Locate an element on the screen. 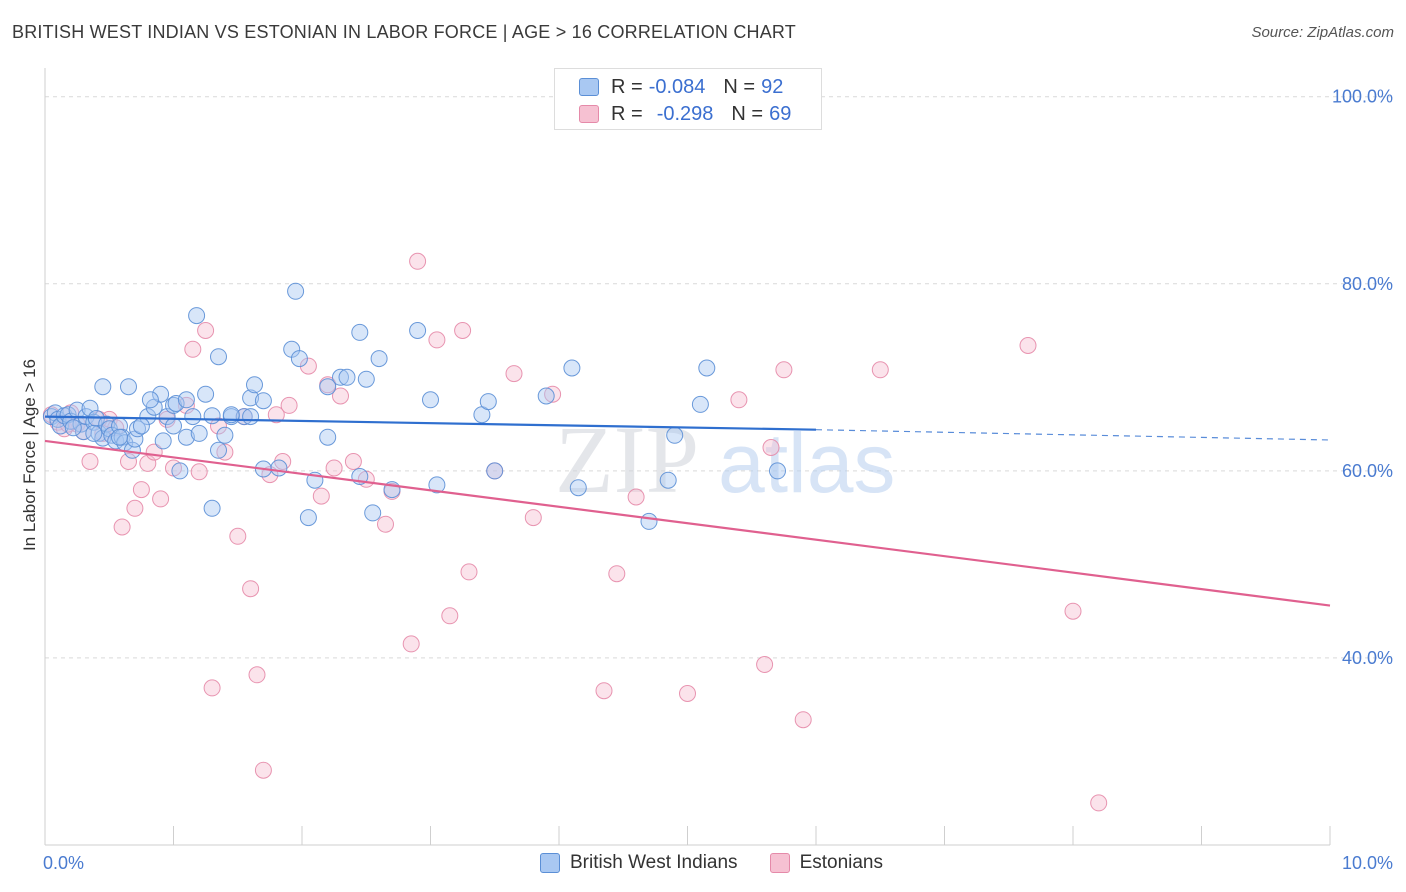 Image resolution: width=1406 pixels, height=892 pixels. legend-n-value: 69 is located at coordinates (780, 113).